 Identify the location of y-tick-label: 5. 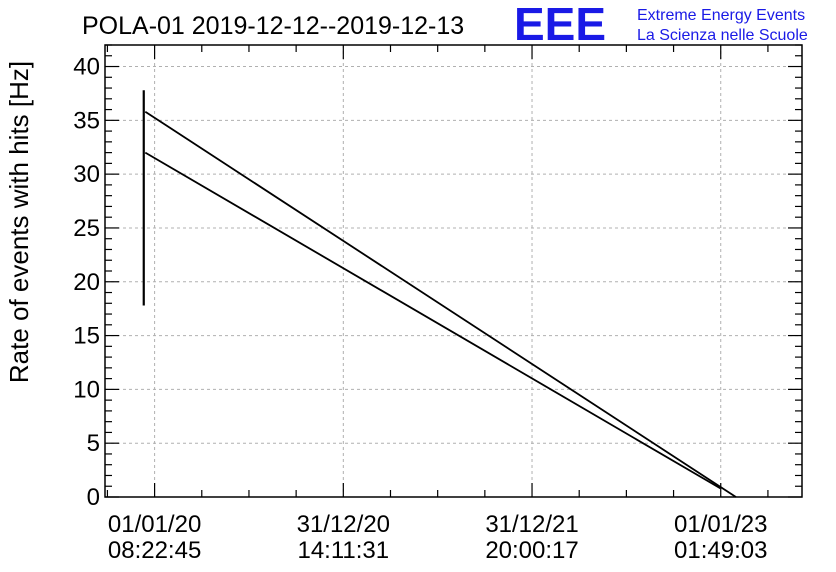
(93, 443).